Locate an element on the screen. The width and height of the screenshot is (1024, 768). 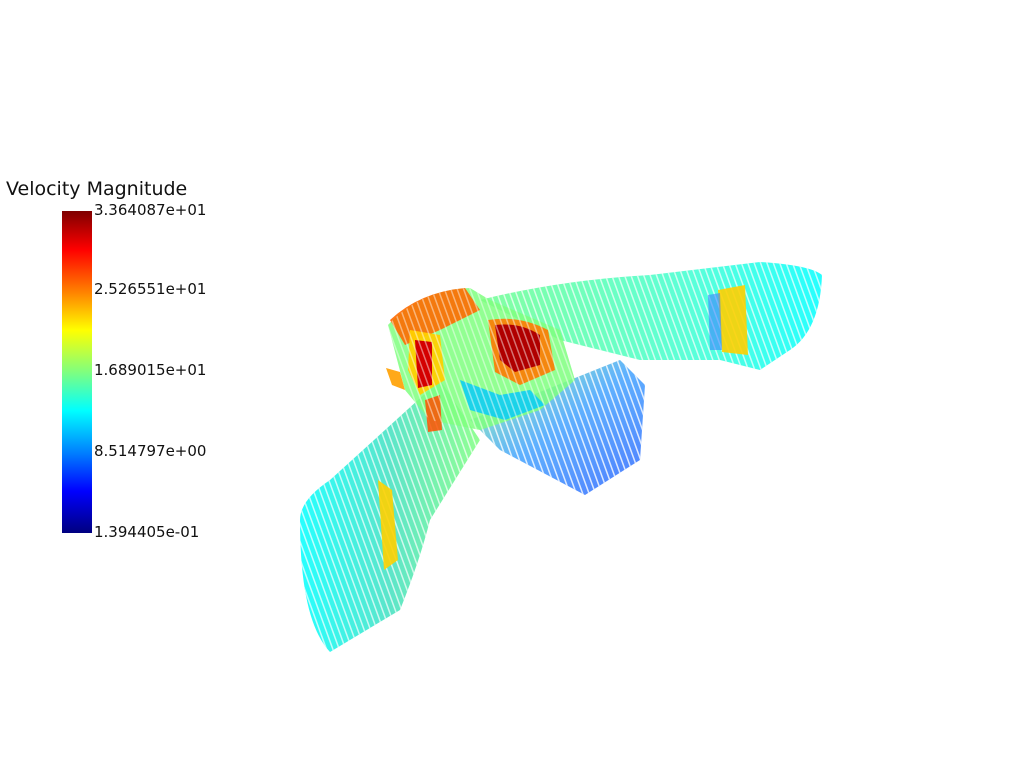
colorbar-tick-label: 1.689015e+01 is located at coordinates (150, 370).